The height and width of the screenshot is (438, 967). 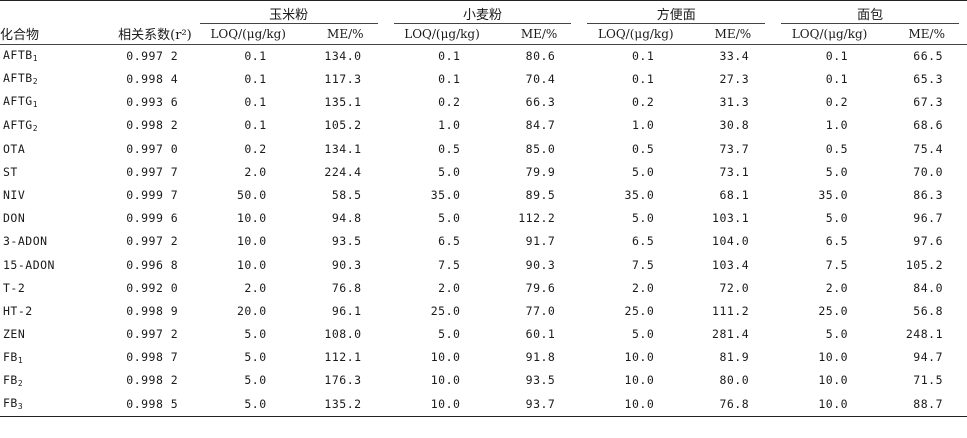 What do you see at coordinates (731, 334) in the screenshot?
I see `me-value: 281.4` at bounding box center [731, 334].